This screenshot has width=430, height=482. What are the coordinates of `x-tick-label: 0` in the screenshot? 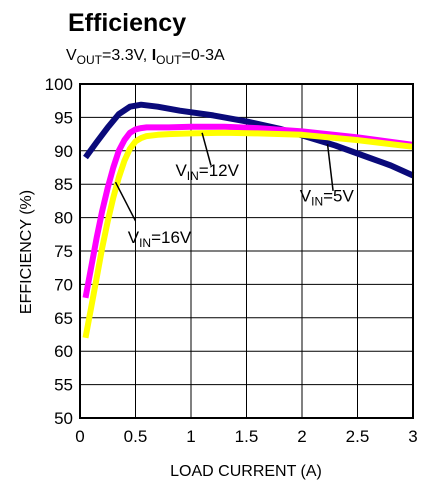 It's located at (79, 436).